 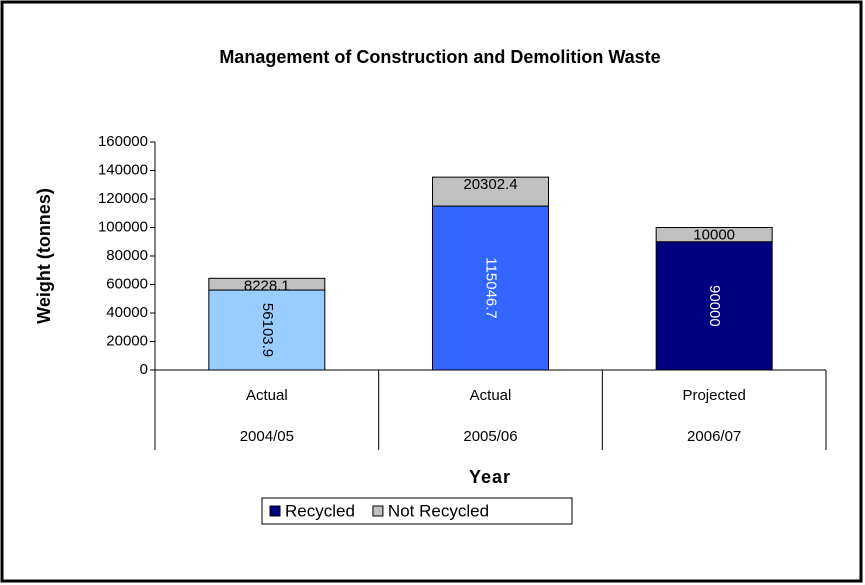 What do you see at coordinates (714, 436) in the screenshot?
I see `x-tick-label: 2006/07` at bounding box center [714, 436].